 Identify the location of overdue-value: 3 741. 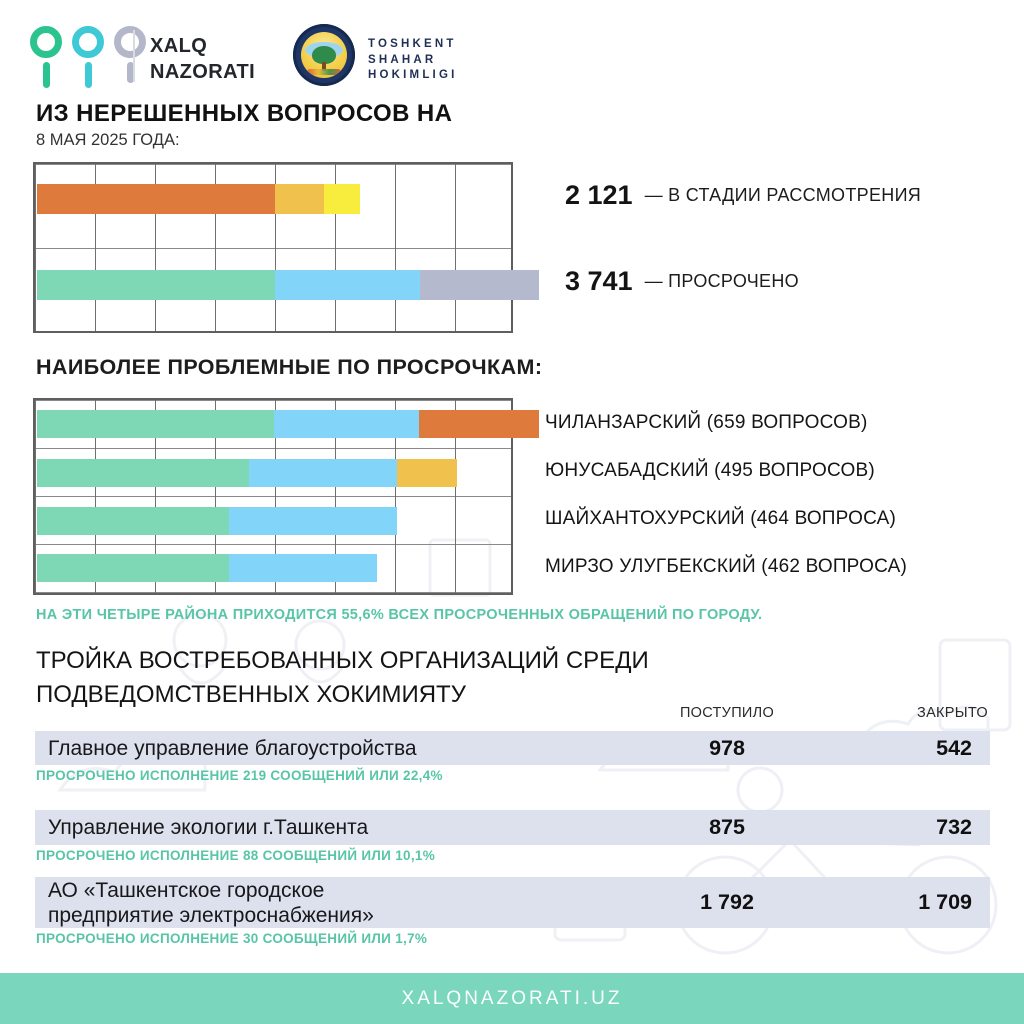
(599, 281).